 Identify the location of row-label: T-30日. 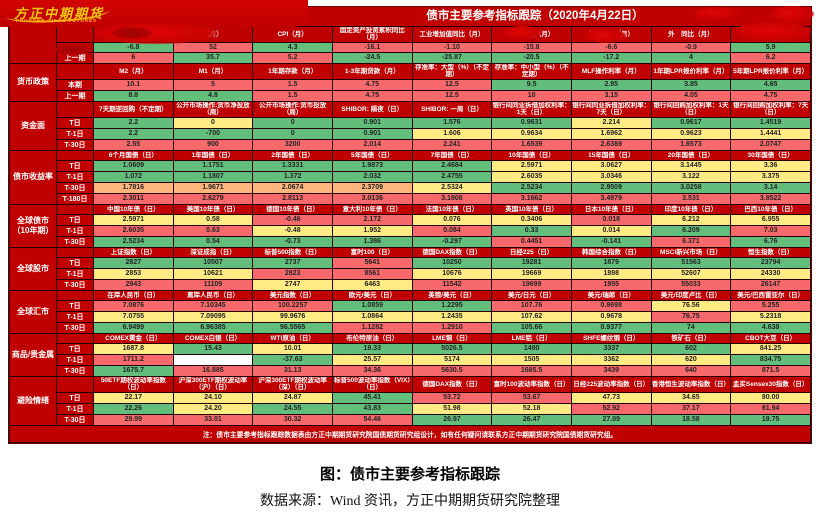
(75, 187).